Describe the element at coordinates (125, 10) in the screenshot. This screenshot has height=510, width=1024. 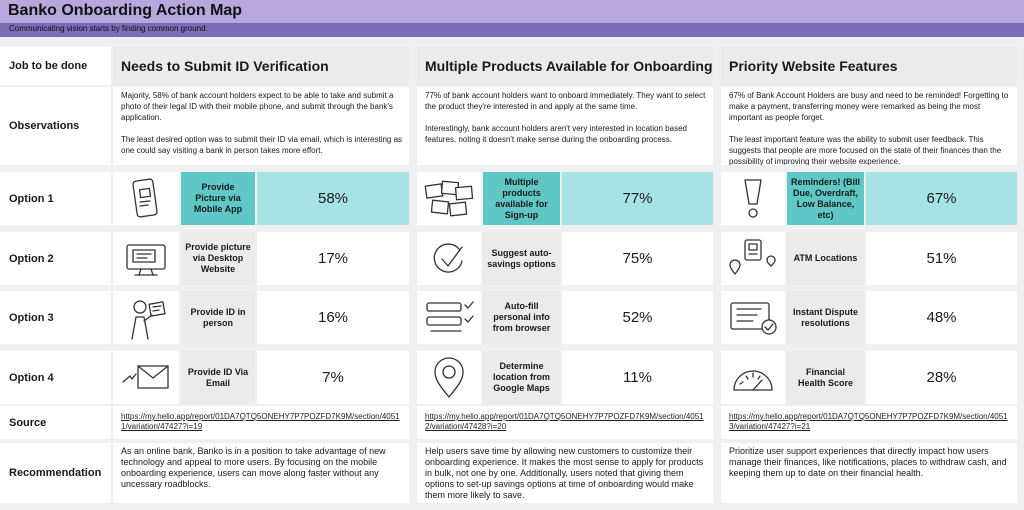
I see `page-title: Banko Onboarding Action Map` at that location.